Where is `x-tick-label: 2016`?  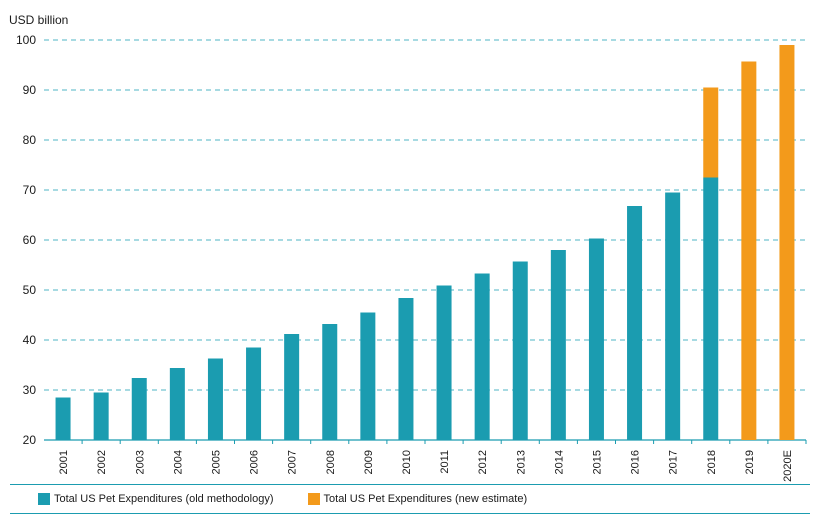 x-tick-label: 2016 is located at coordinates (636, 462).